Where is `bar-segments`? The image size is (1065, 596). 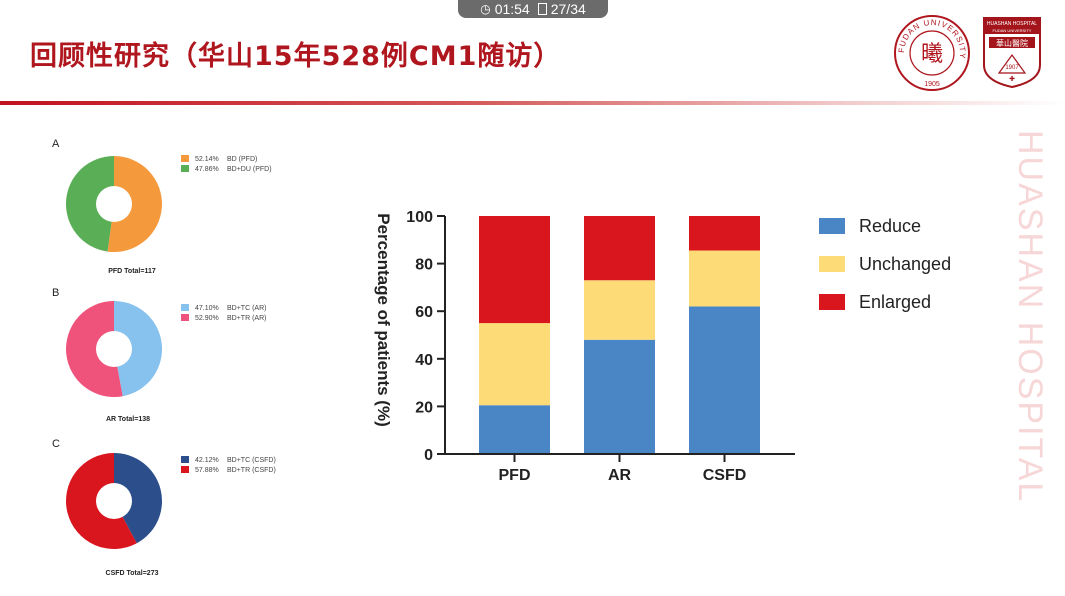
bar-segments is located at coordinates (619, 335).